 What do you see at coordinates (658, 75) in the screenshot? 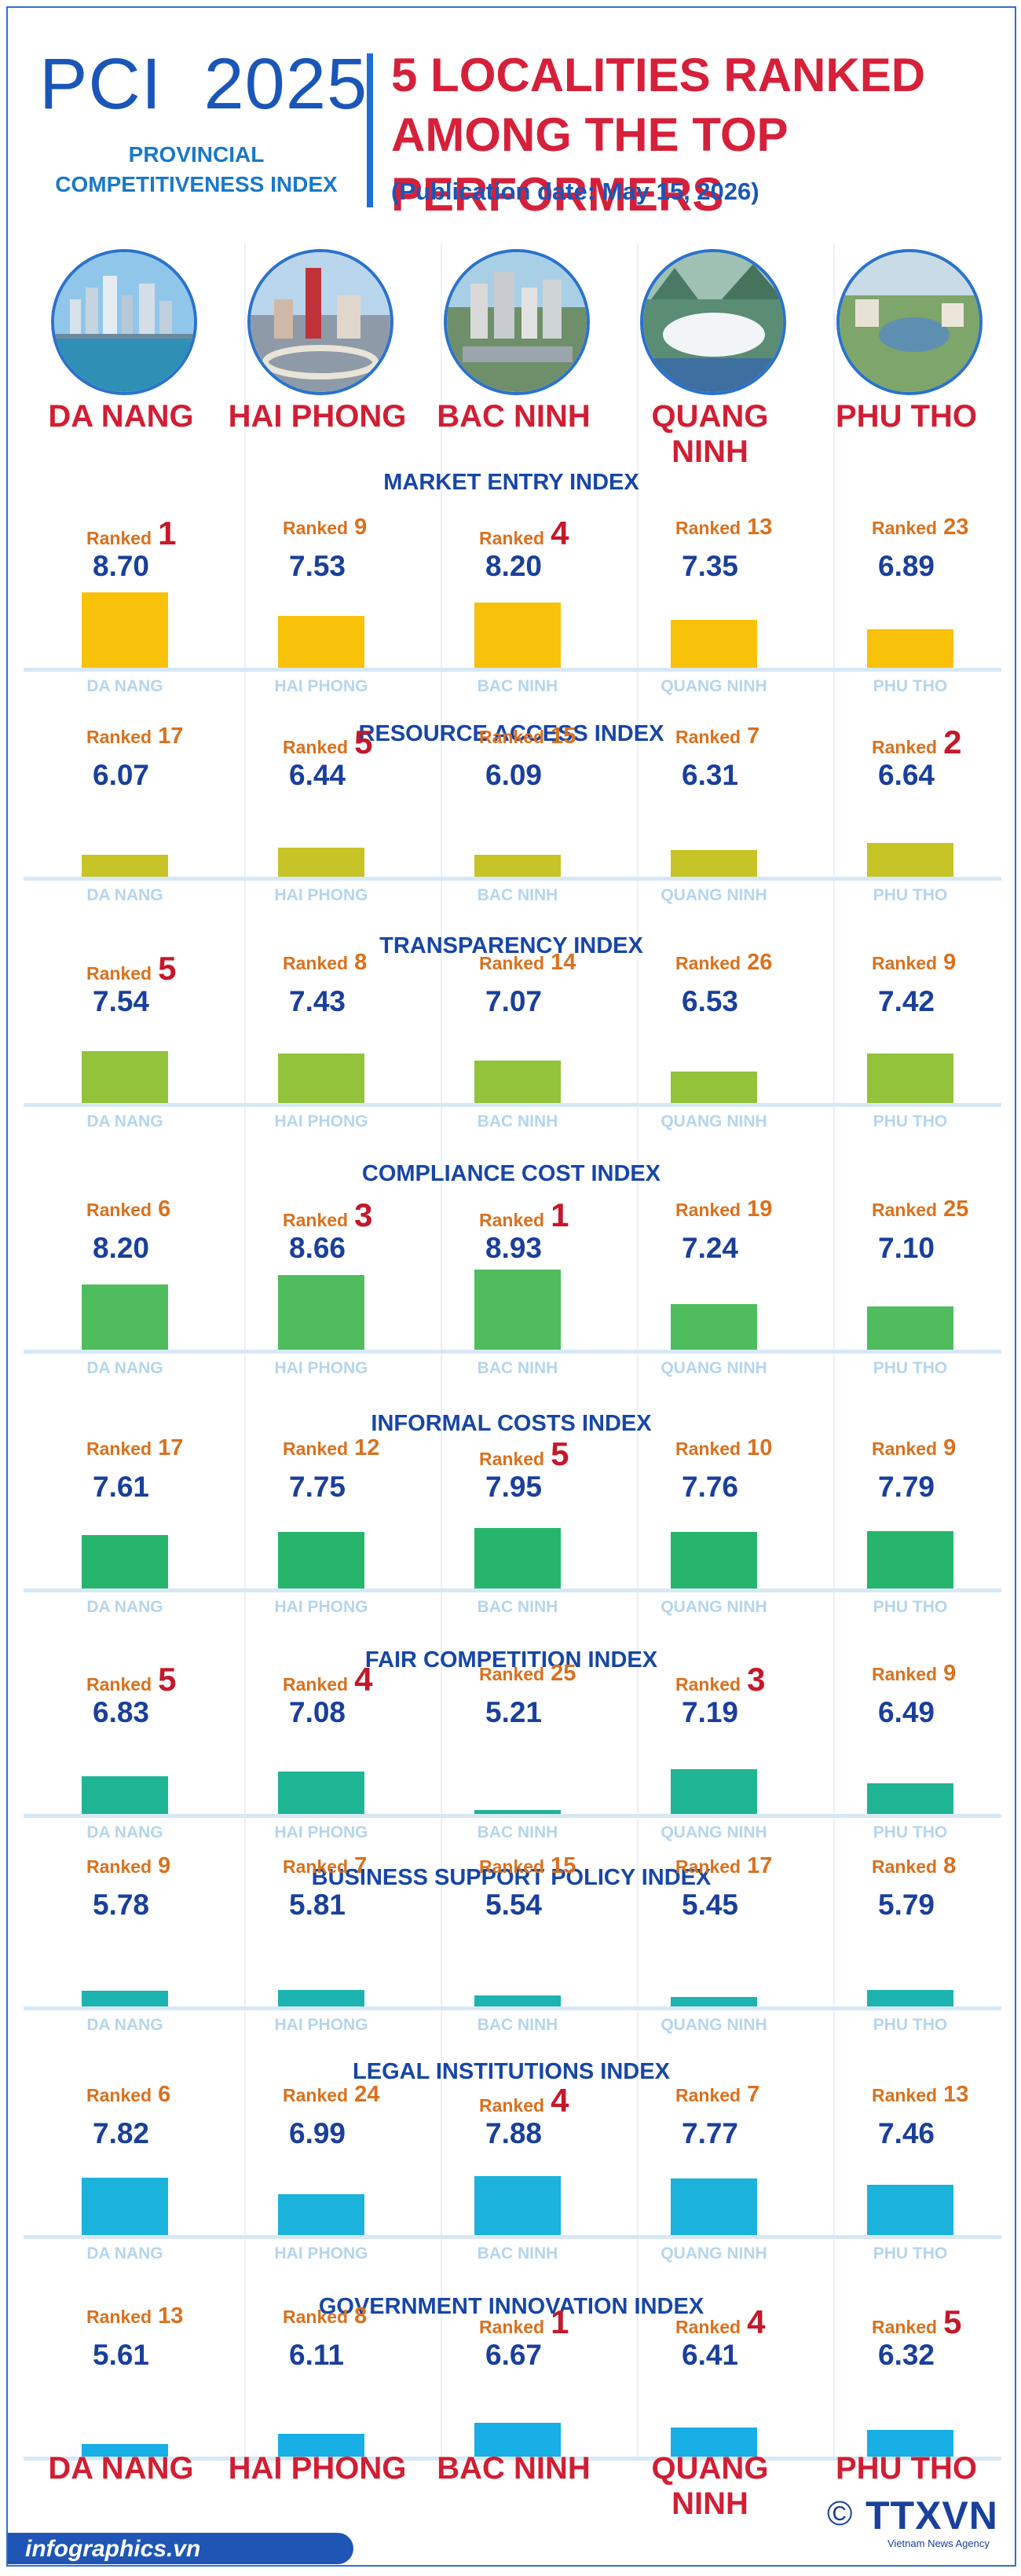
I see `headline-line1: 5 LOCALITIES RANKED` at bounding box center [658, 75].